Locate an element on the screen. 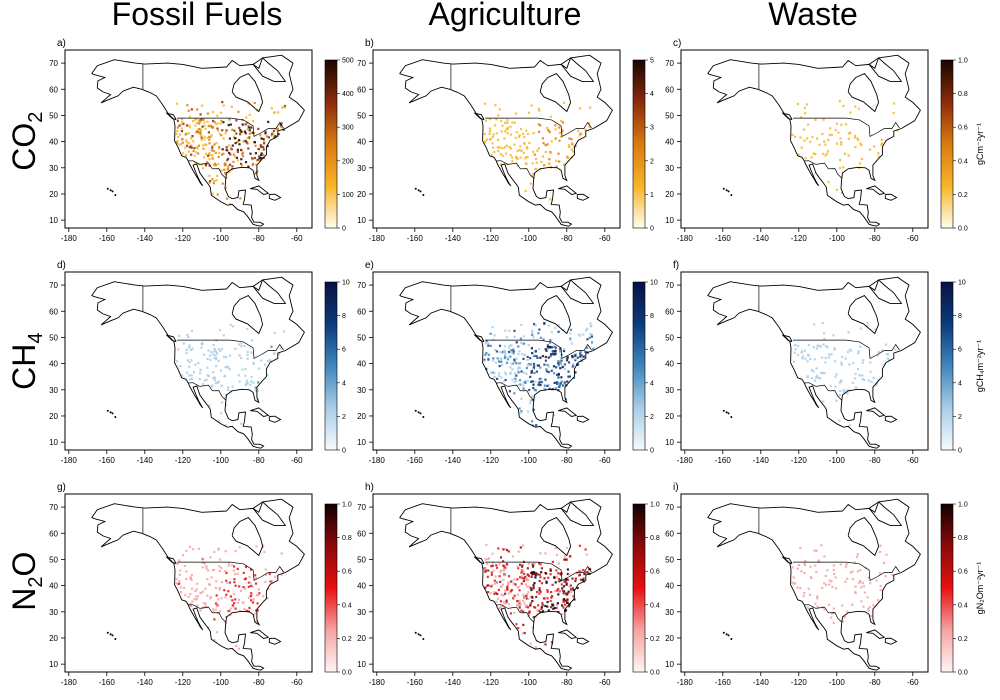 Image resolution: width=1000 pixels, height=700 pixels. column-title-waste: Waste is located at coordinates (813, 16).